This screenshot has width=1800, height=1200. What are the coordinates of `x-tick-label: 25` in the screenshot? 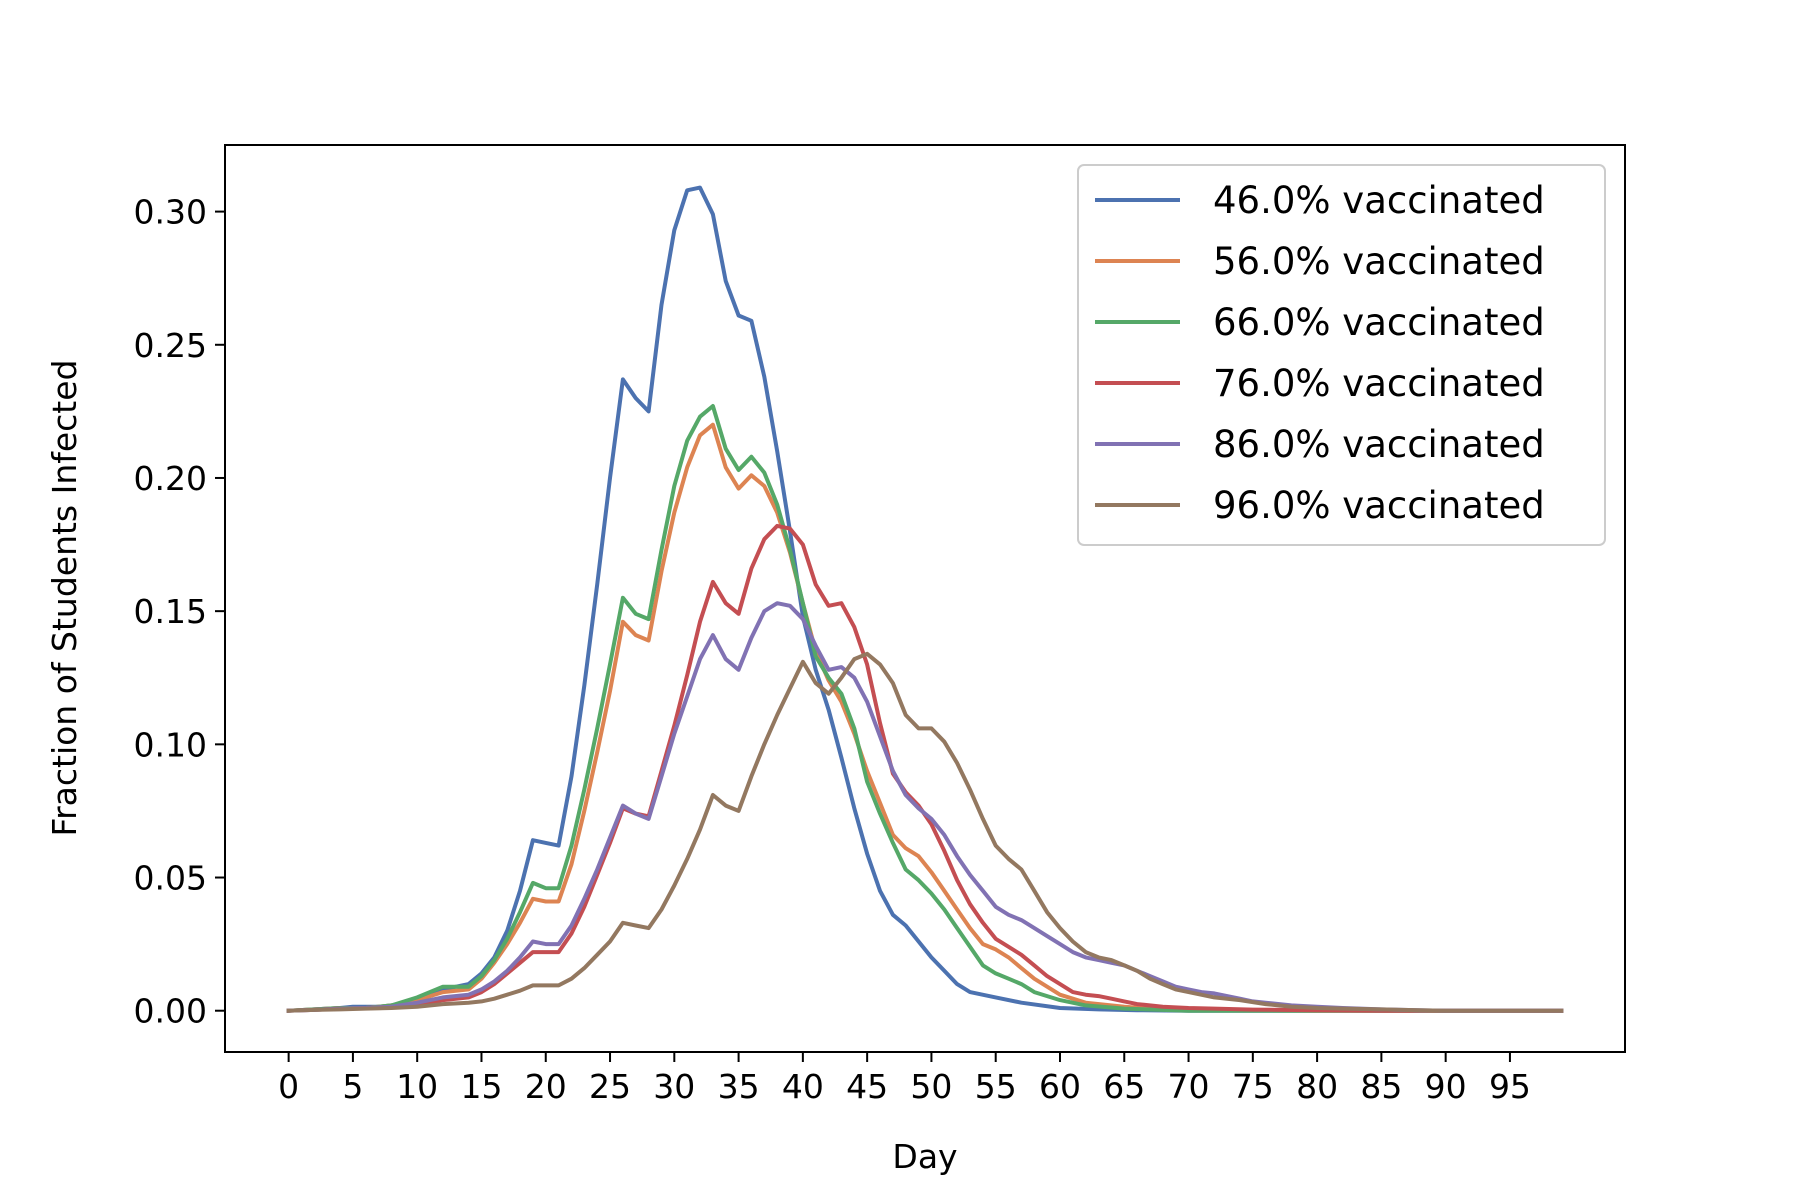 It's located at (610, 1086).